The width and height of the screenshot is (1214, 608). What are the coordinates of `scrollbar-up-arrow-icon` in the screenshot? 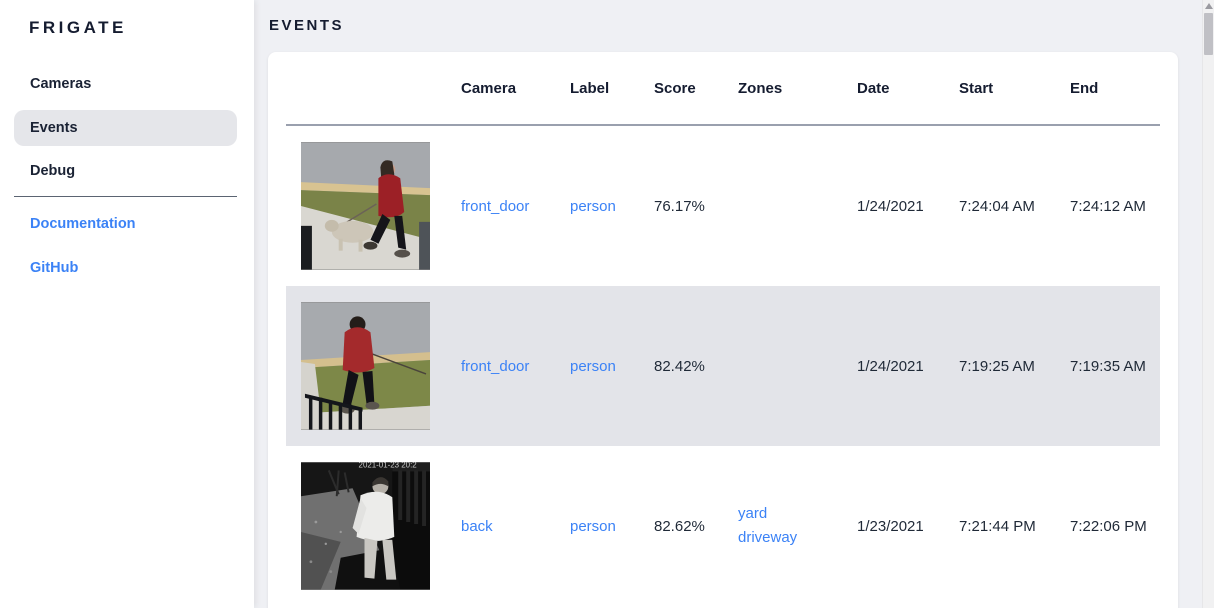 It's located at (1209, 6).